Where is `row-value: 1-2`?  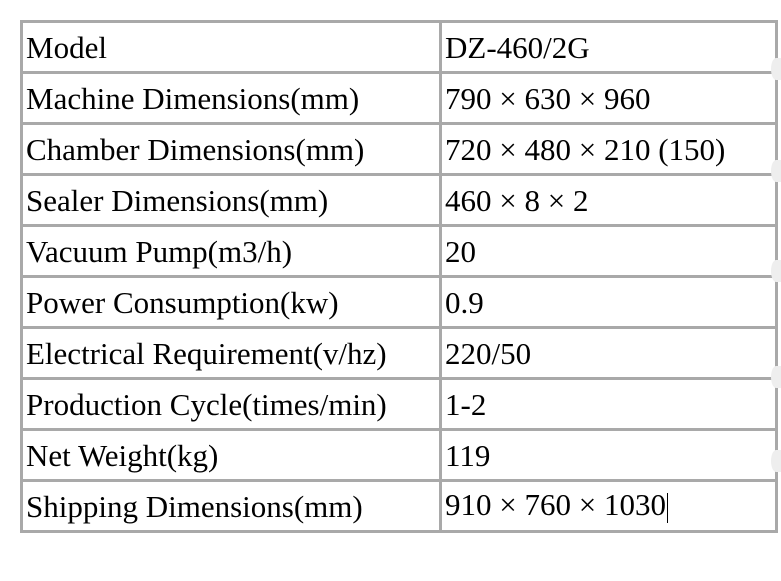
row-value: 1-2 is located at coordinates (608, 404).